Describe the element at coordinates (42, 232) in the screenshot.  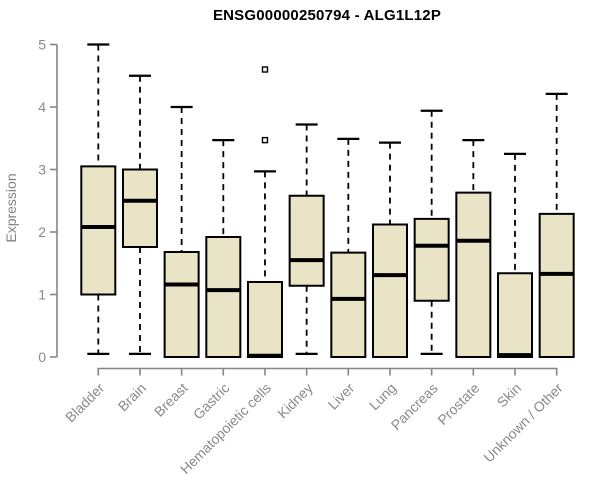
I see `y-tick-label: 2` at that location.